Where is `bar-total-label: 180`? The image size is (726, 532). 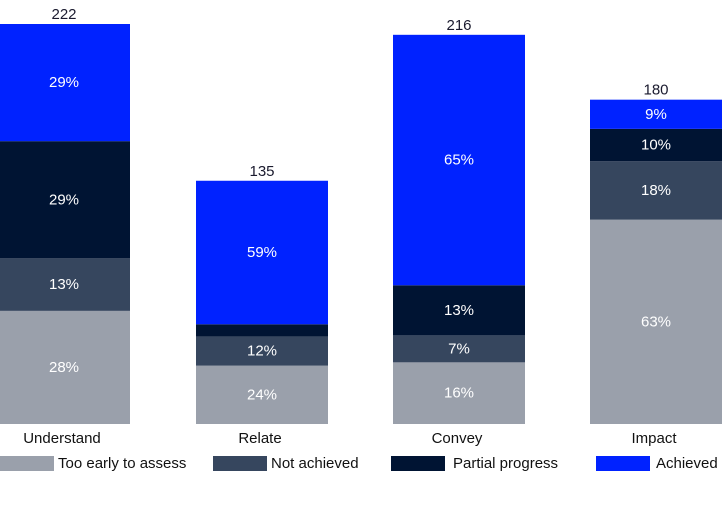
bar-total-label: 180 is located at coordinates (655, 90).